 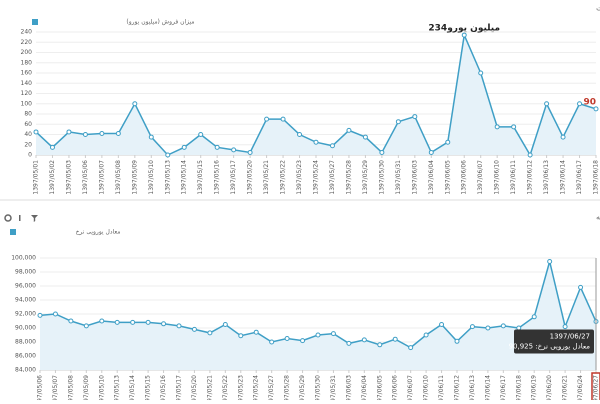 I want to click on tooltip-text: معادل یورویی نرخ: 90,925, so click(x=550, y=347).